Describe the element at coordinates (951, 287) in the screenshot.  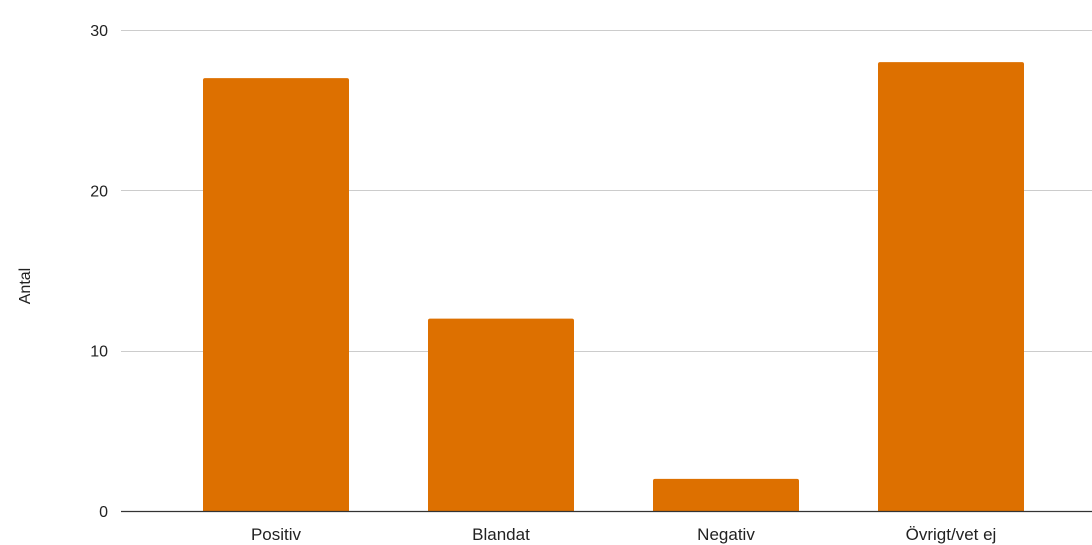
I see `bar-övrigt-vet-ej` at that location.